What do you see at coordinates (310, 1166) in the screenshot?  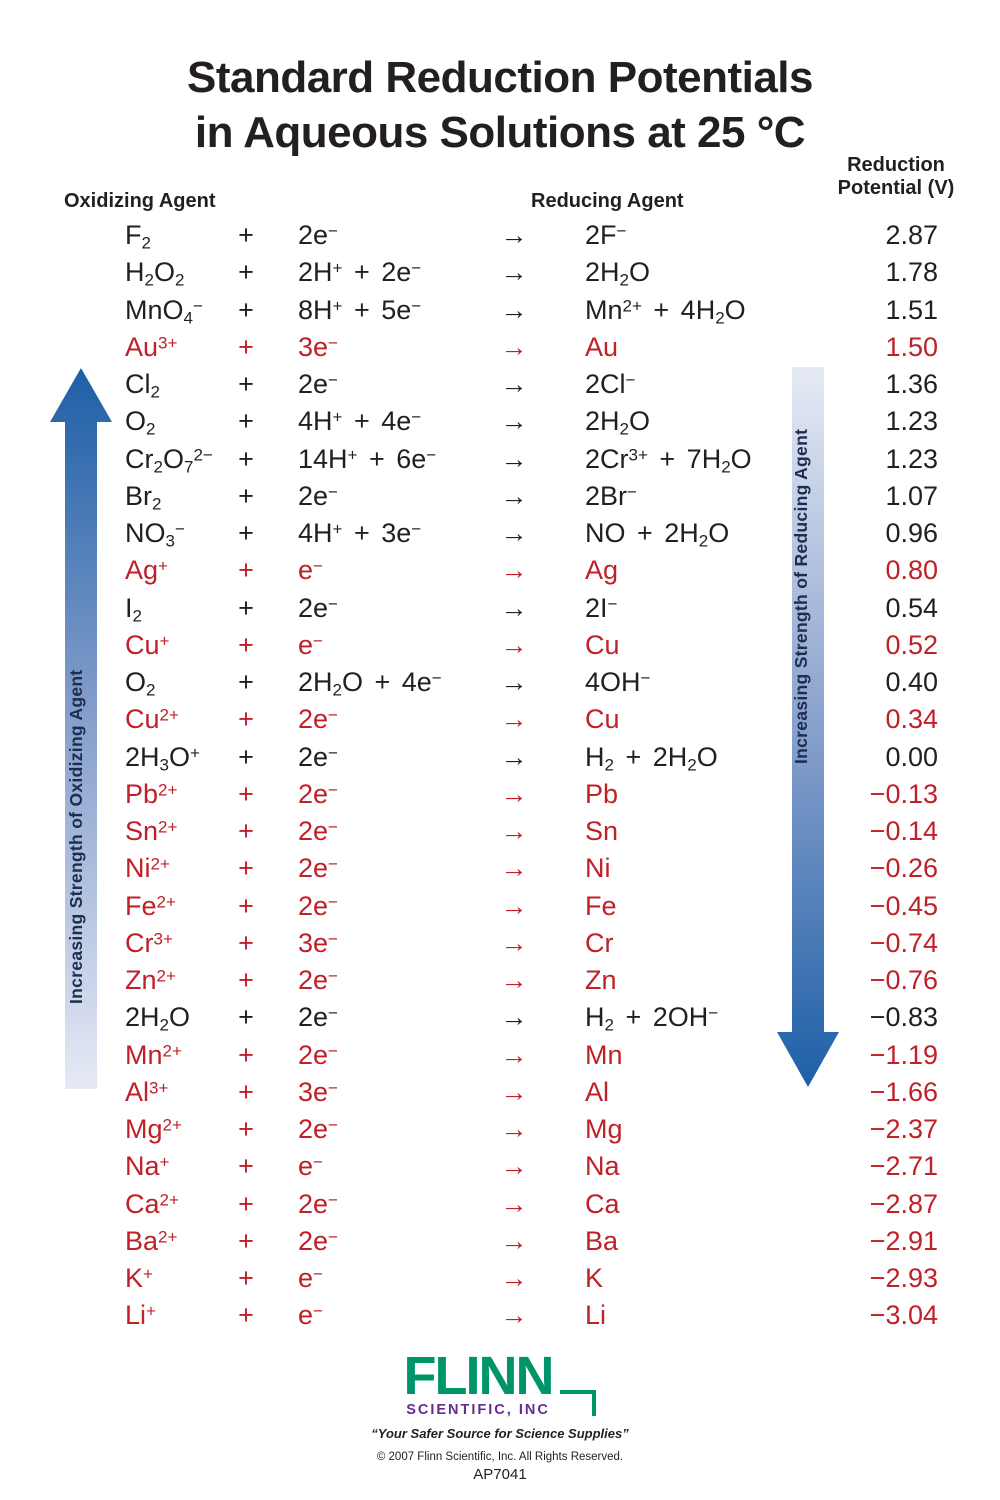 I see `electron-terms: e−` at bounding box center [310, 1166].